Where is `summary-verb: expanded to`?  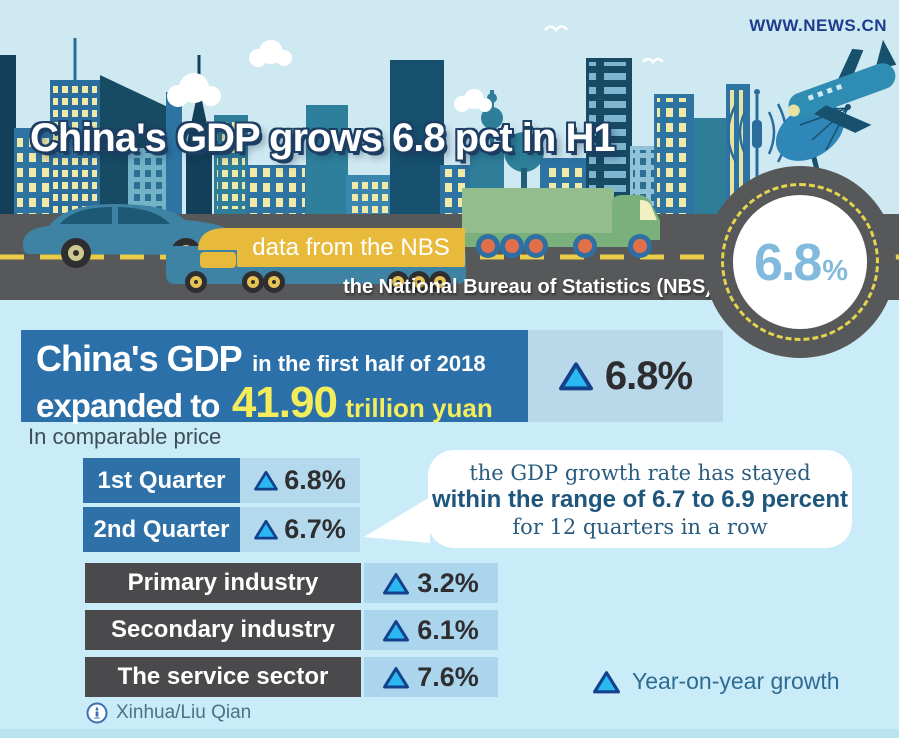
summary-verb: expanded to is located at coordinates (128, 405).